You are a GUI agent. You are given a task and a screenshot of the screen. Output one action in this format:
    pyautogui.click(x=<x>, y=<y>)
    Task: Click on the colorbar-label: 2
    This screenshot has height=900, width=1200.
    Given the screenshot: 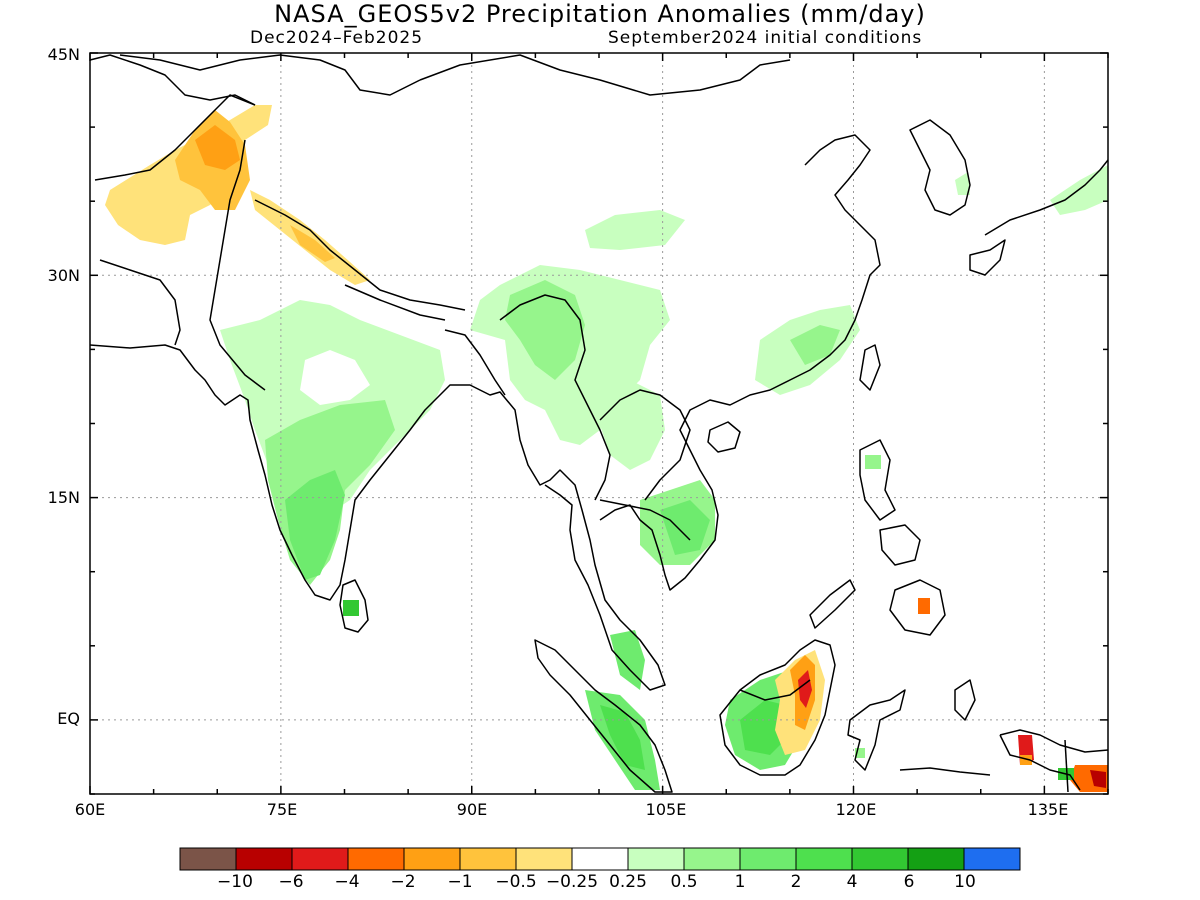 What is the action you would take?
    pyautogui.click(x=796, y=882)
    